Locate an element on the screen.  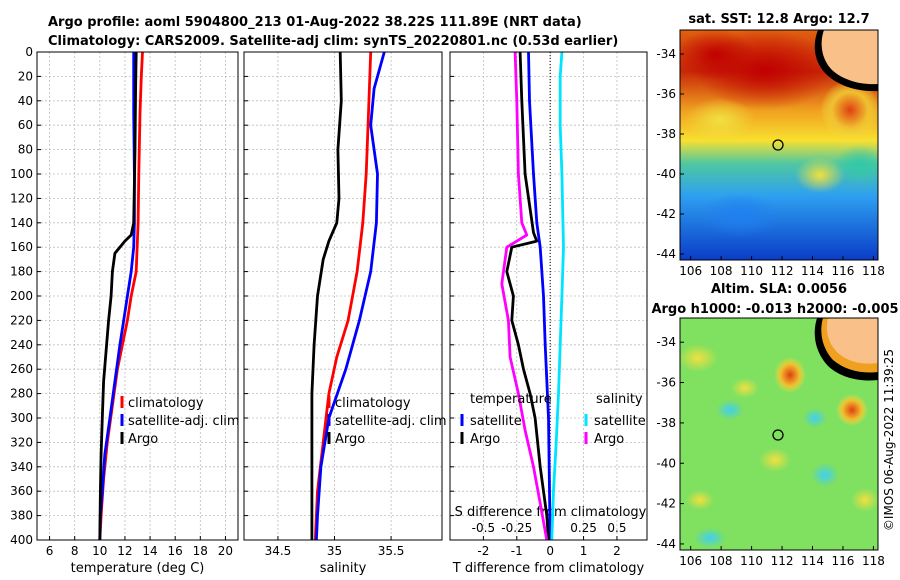
secondary-tick-label: -0.5 is located at coordinates (483, 528).